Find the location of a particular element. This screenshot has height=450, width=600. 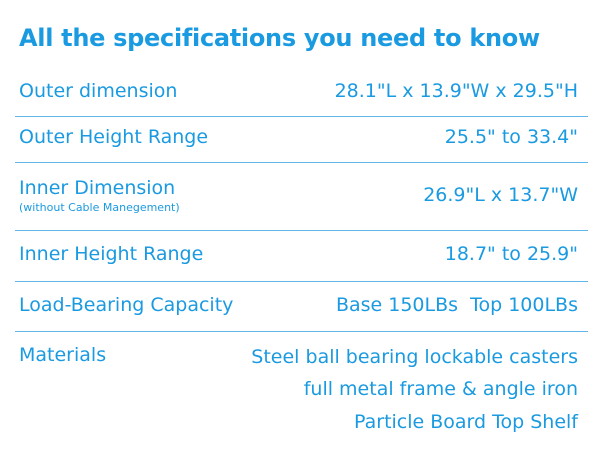

row-value: Particle Board Top Shelf is located at coordinates (466, 422).